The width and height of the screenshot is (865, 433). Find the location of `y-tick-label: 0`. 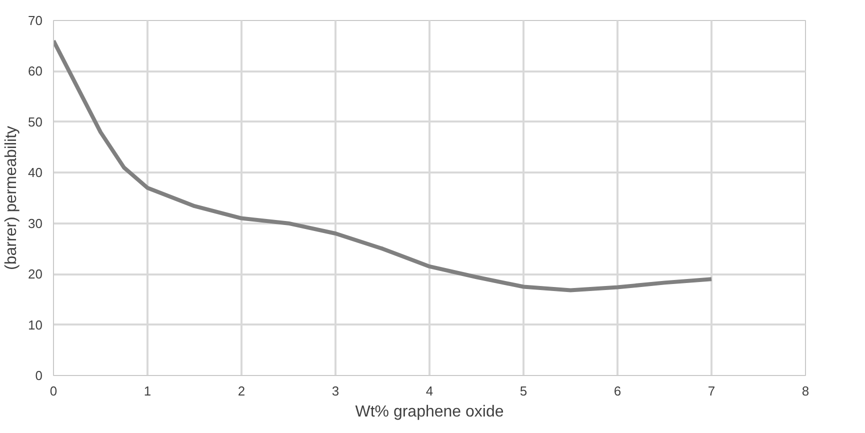

y-tick-label: 0 is located at coordinates (39, 375).